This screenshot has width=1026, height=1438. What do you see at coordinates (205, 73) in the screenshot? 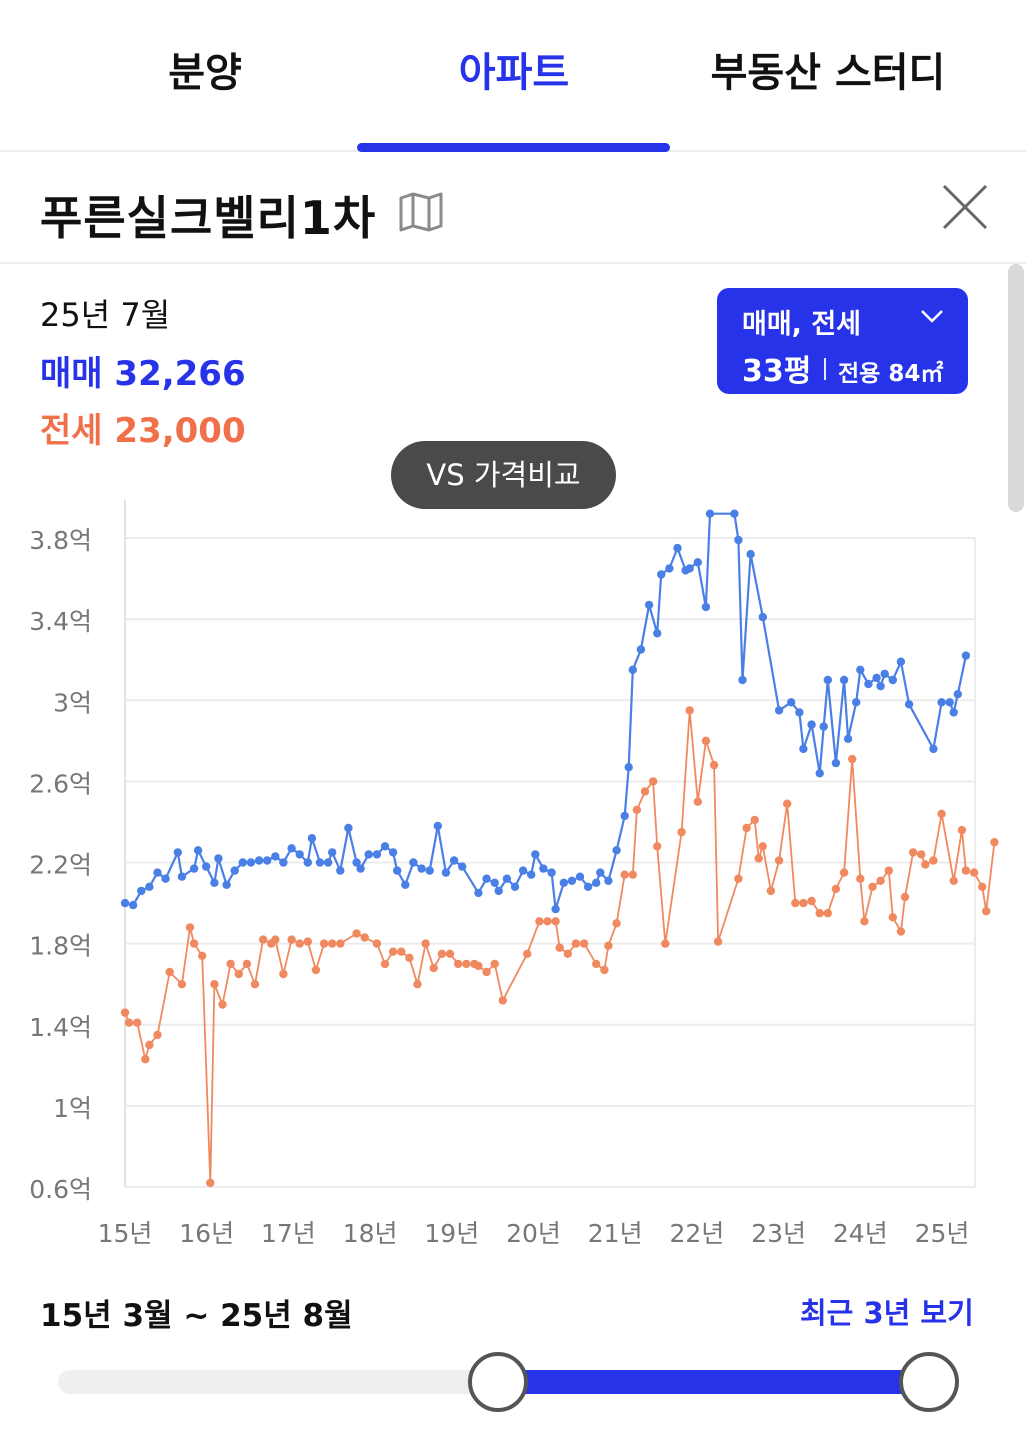
I see `tab-presale: 분양` at bounding box center [205, 73].